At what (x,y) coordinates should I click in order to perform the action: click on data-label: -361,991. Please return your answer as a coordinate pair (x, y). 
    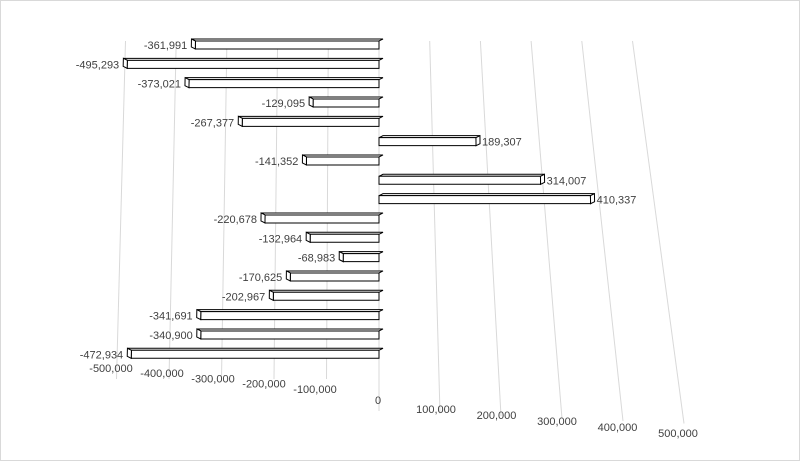
    Looking at the image, I should click on (165, 46).